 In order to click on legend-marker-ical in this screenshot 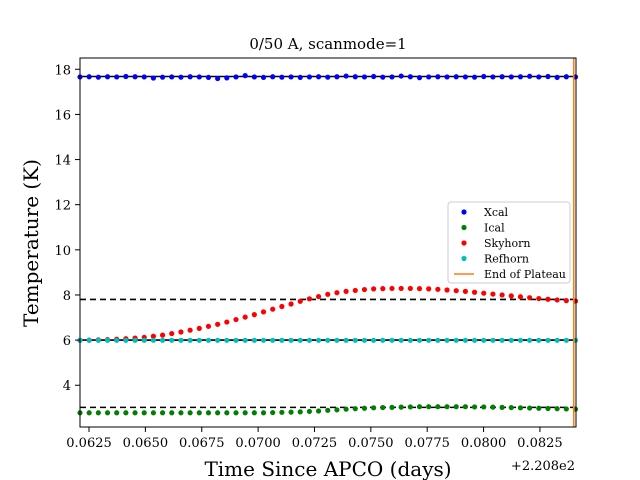, I will do `click(464, 227)`.